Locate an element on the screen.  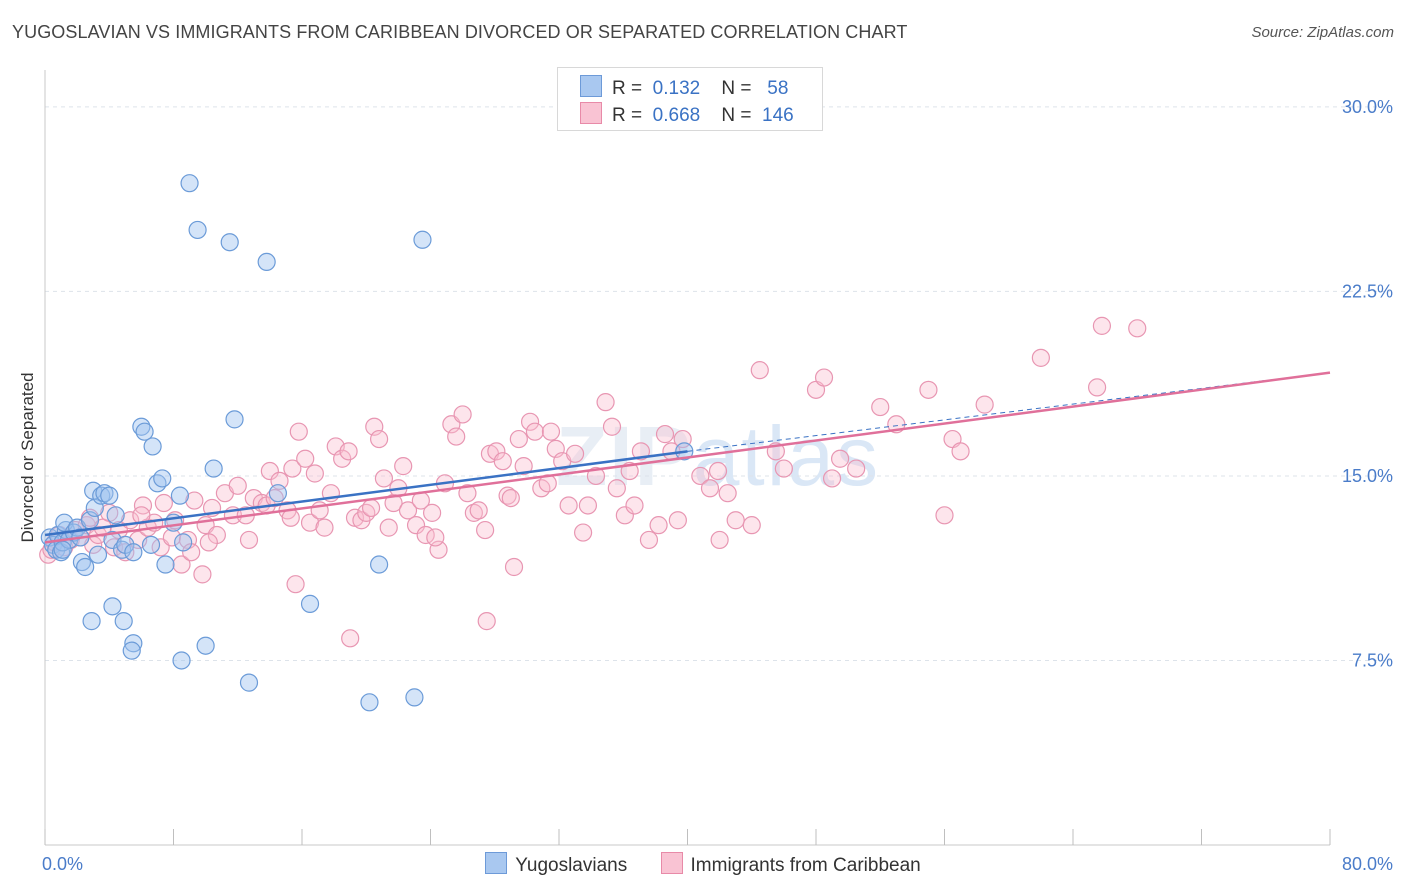
y-tick-label: 30.0% is located at coordinates (1367, 107).